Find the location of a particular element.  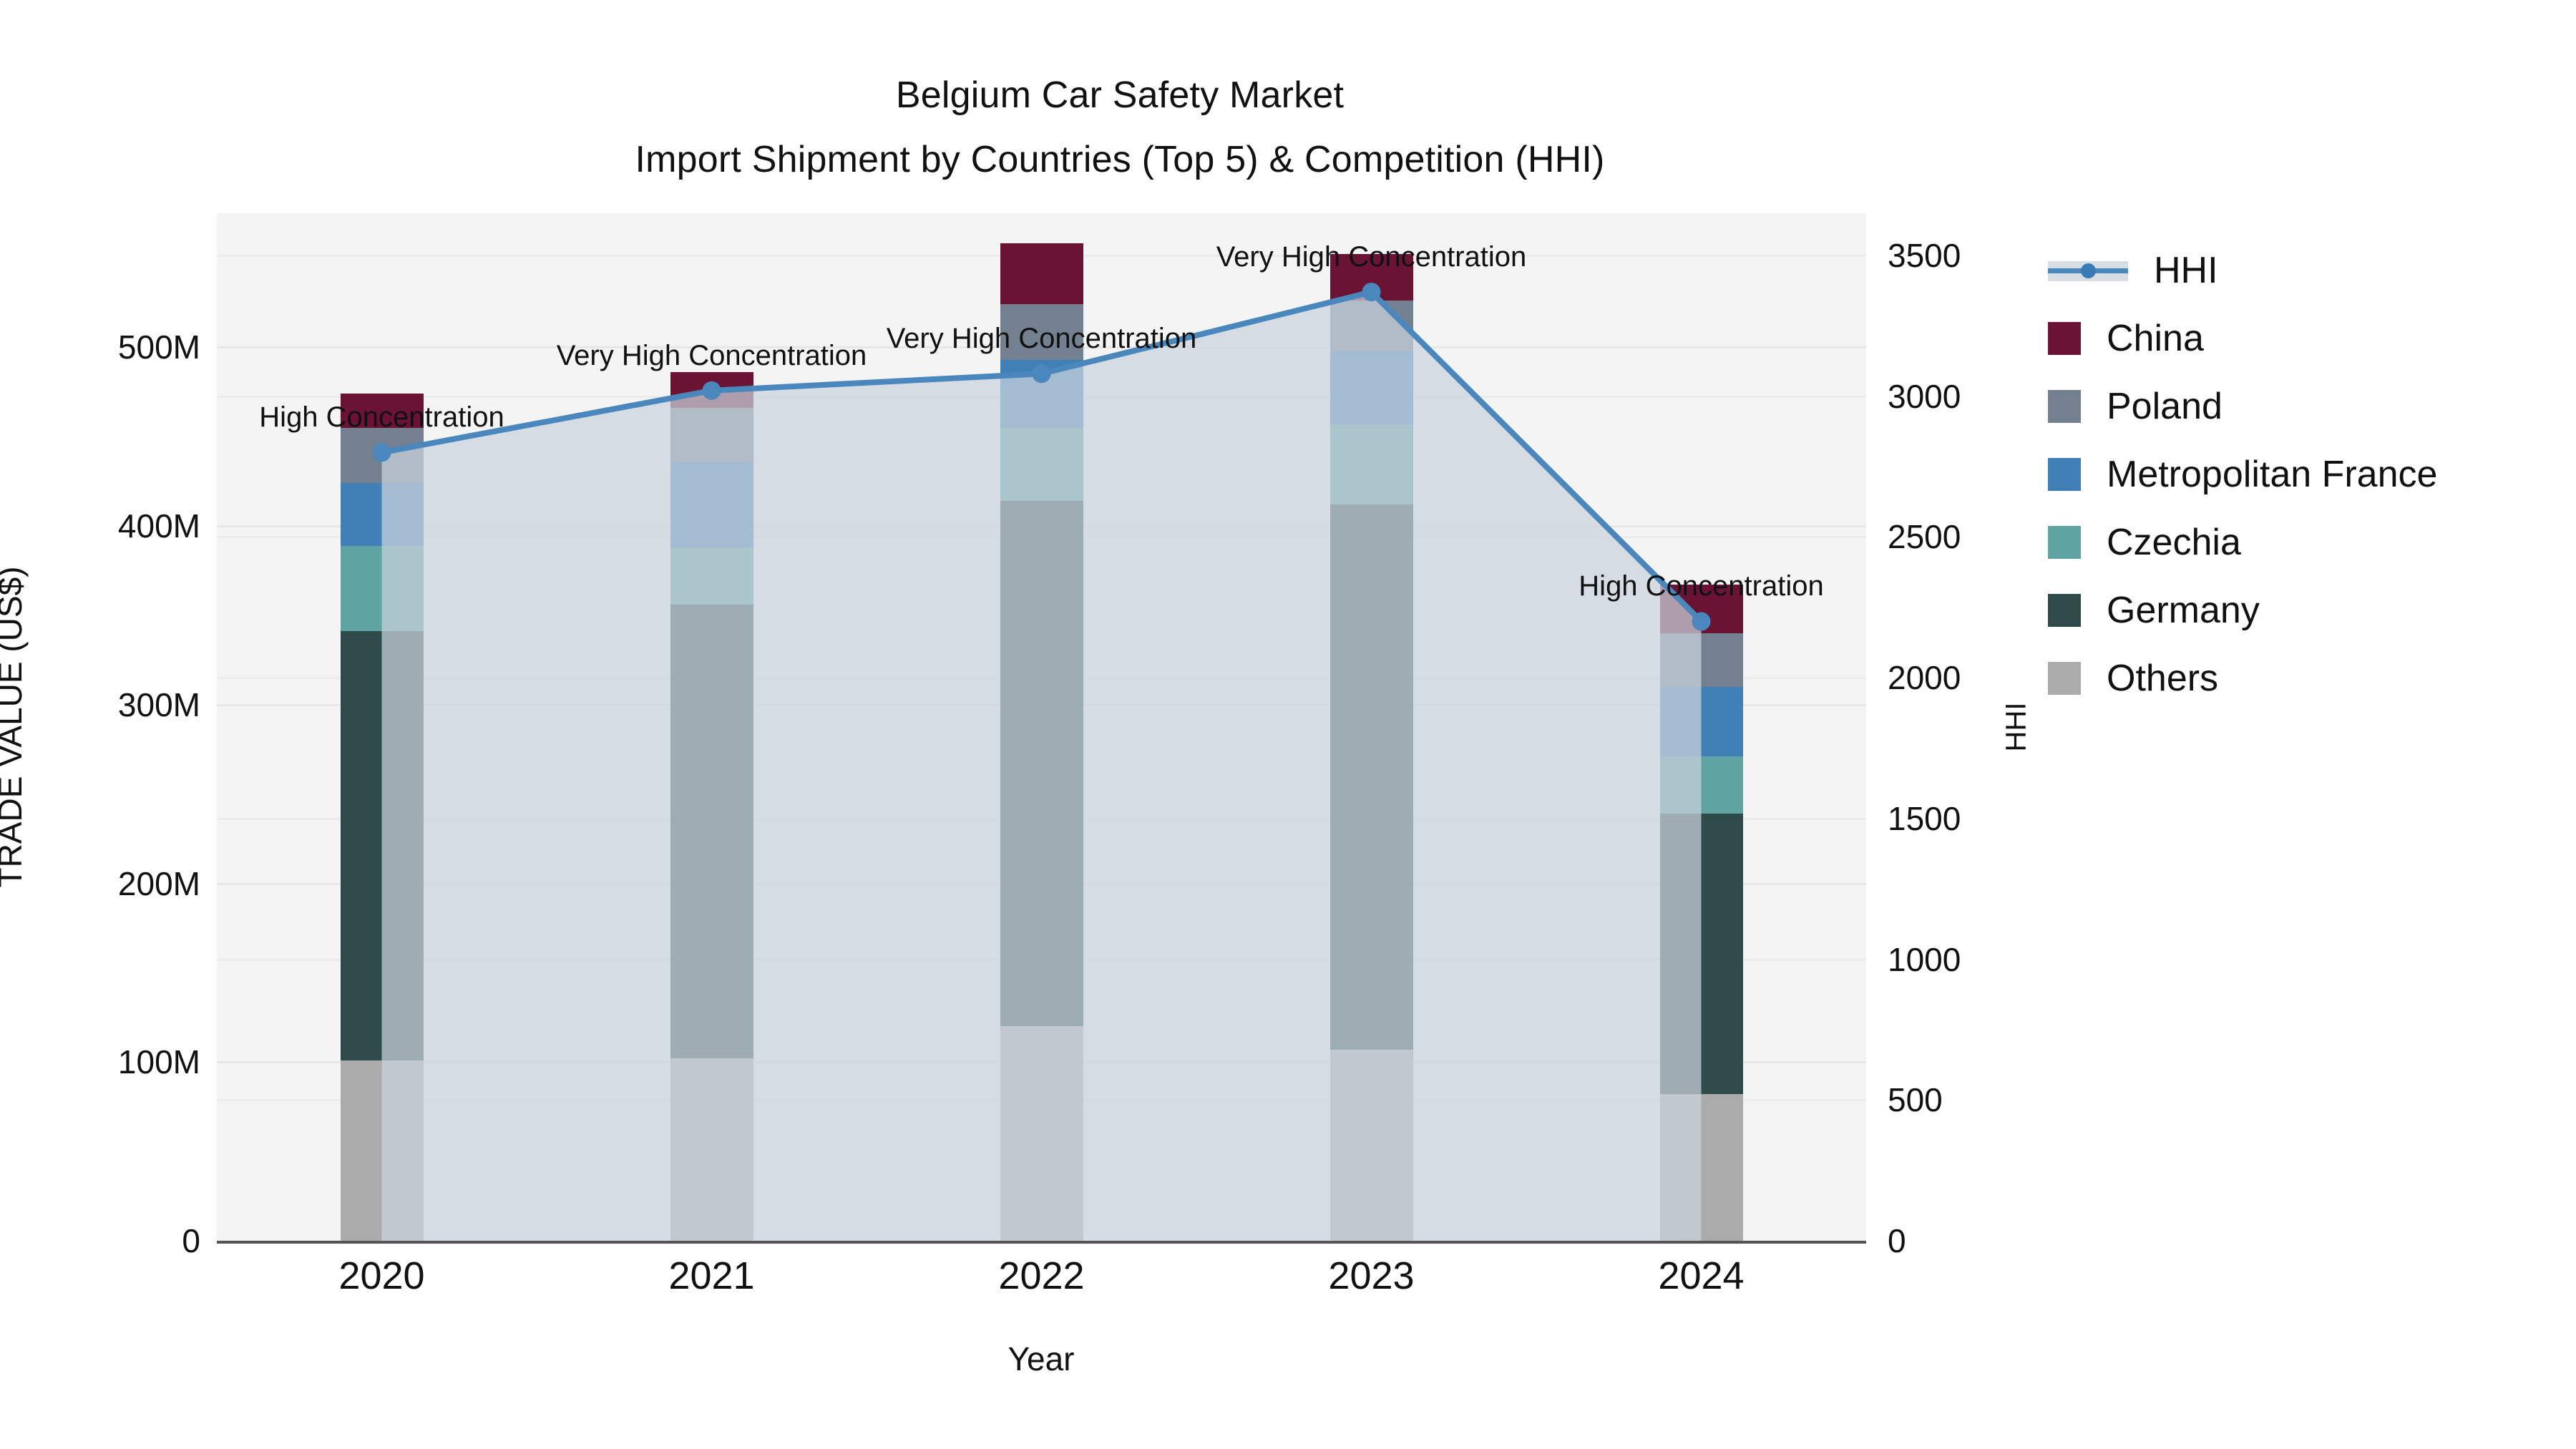

chart-title: Belgium Car Safety Market is located at coordinates (1120, 95).